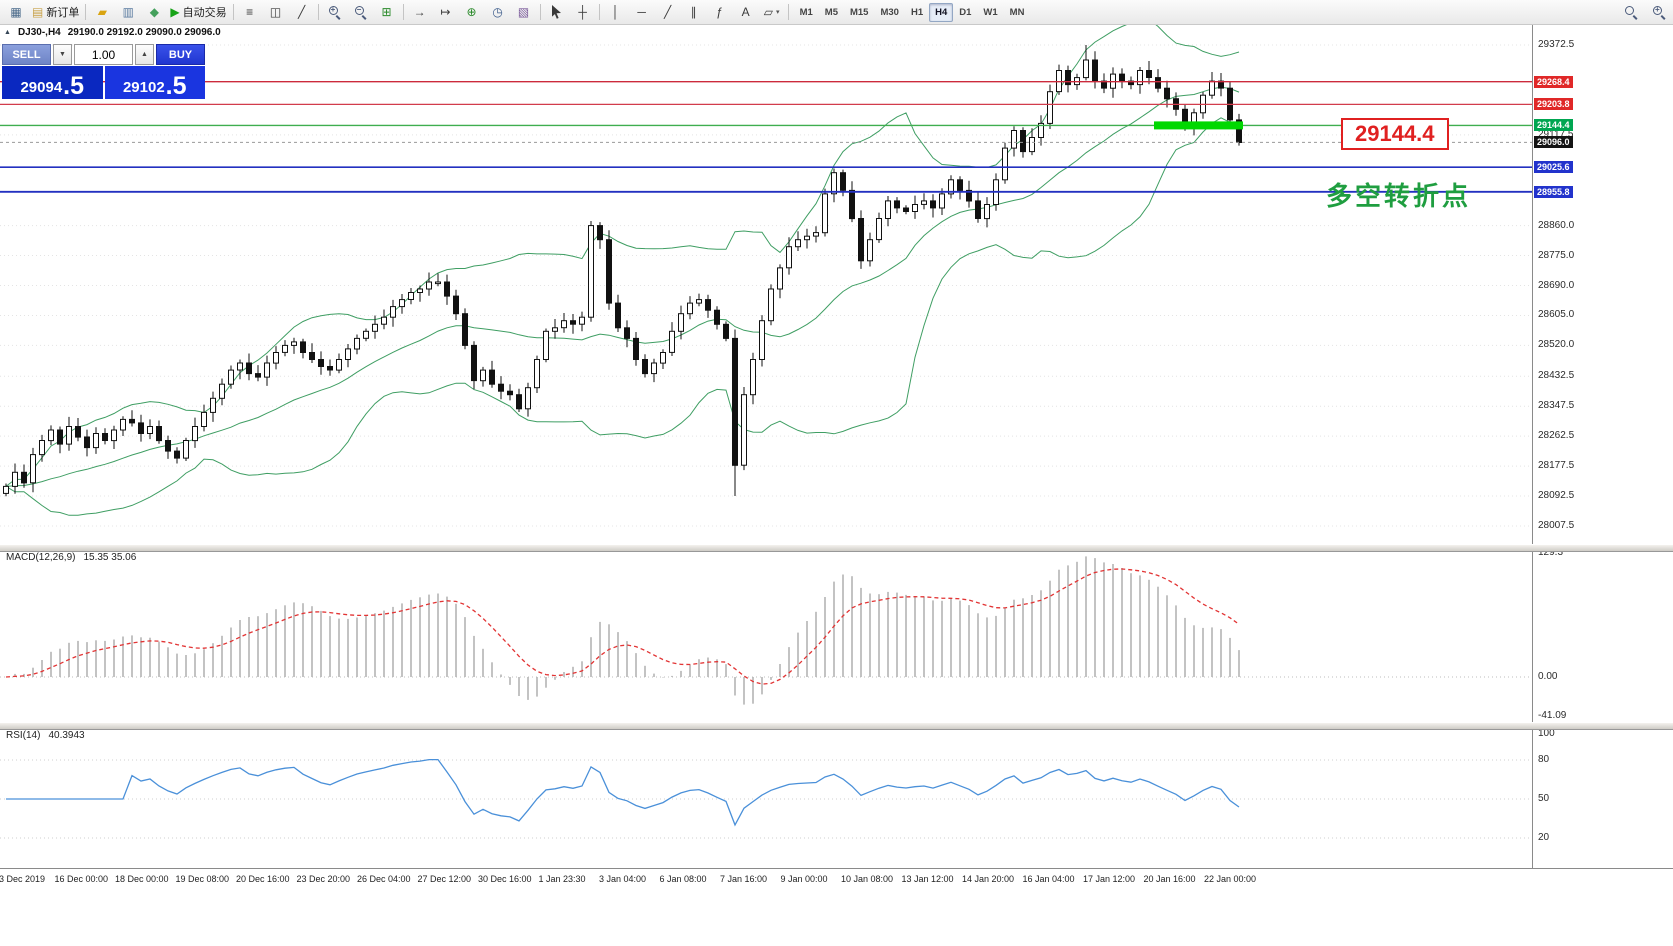  I want to click on price-callout: 29144.4, so click(1395, 134).